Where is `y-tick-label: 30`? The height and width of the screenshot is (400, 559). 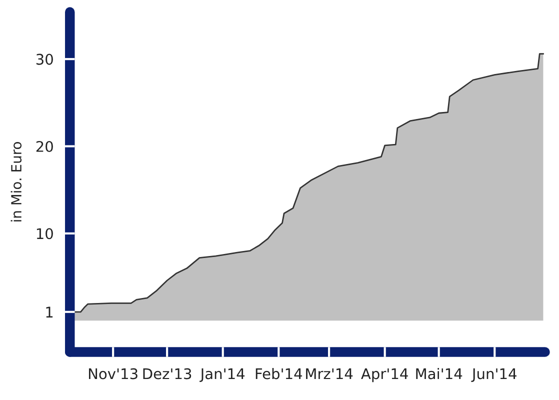 y-tick-label: 30 is located at coordinates (44, 59).